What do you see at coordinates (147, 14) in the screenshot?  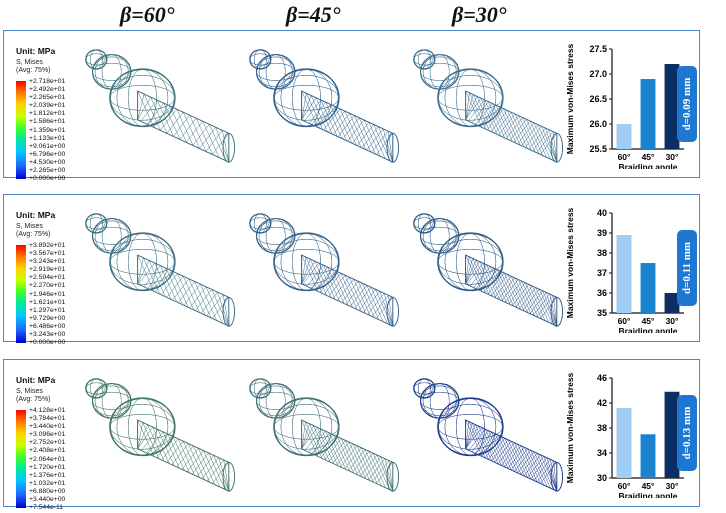 I see `column-header-beta-60: β=60°` at bounding box center [147, 14].